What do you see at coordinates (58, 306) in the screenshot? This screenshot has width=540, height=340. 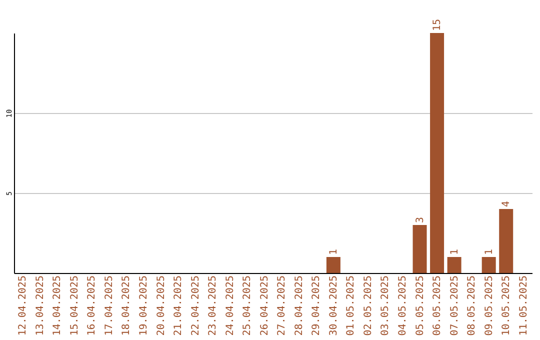 I see `x-tick-label: 14.04.2025` at bounding box center [58, 306].